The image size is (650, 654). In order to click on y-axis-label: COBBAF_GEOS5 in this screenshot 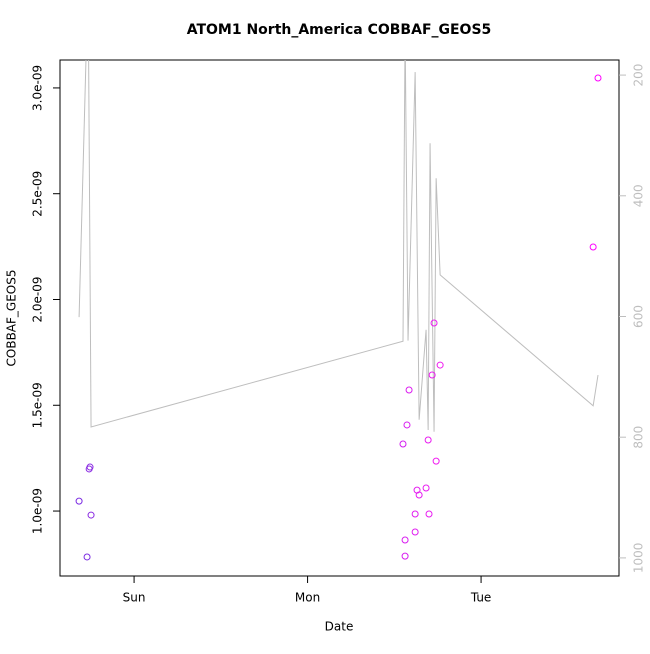, I will do `click(12, 318)`.